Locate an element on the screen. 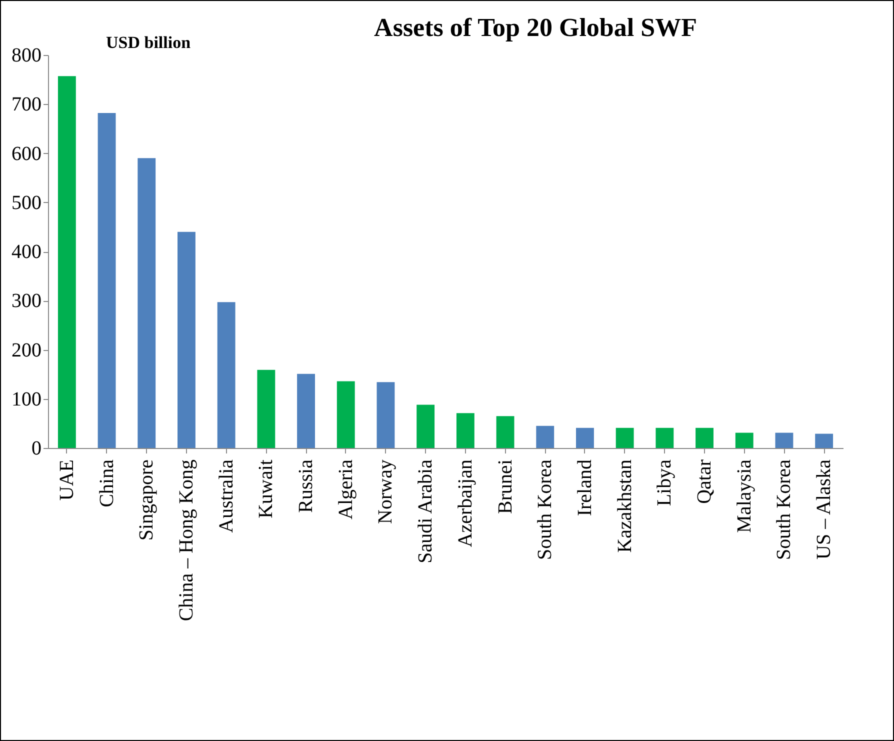  y-tick-label: 800 is located at coordinates (27, 55).